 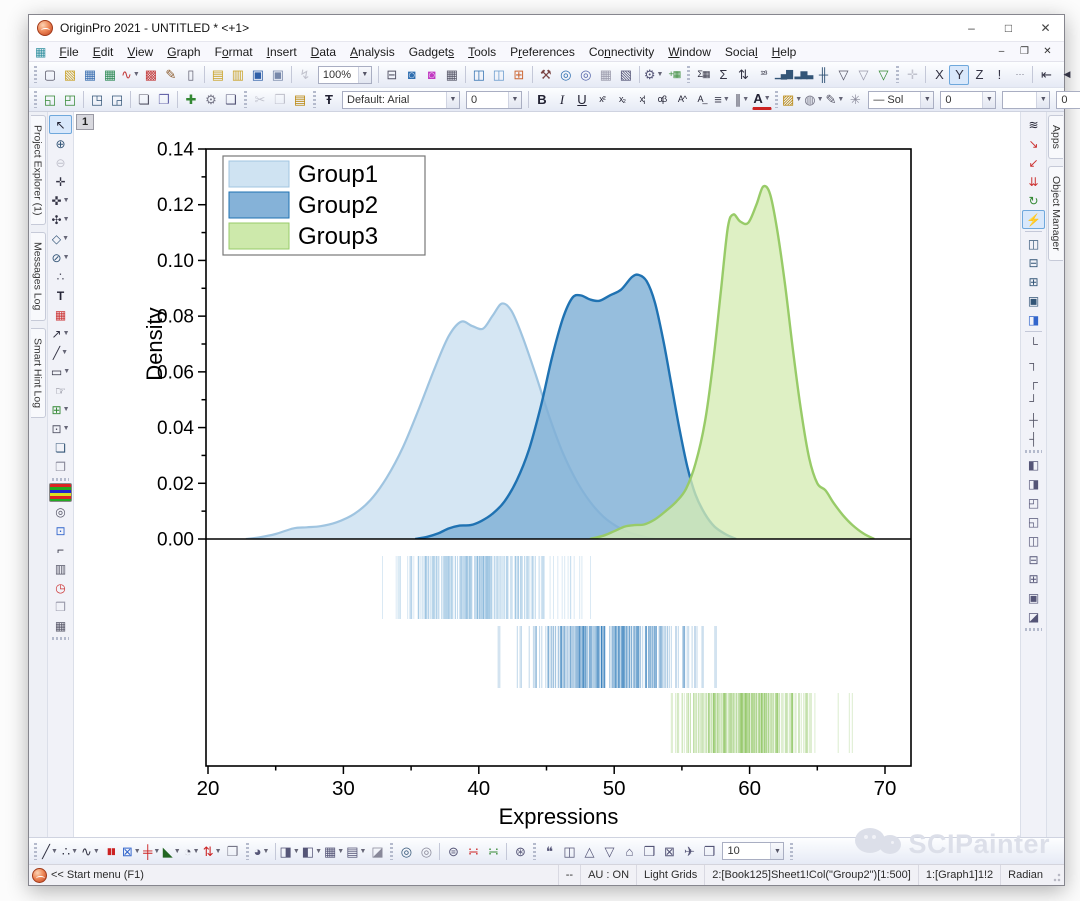 I want to click on gear-button-dropdown-icon: ▼, so click(x=660, y=74).